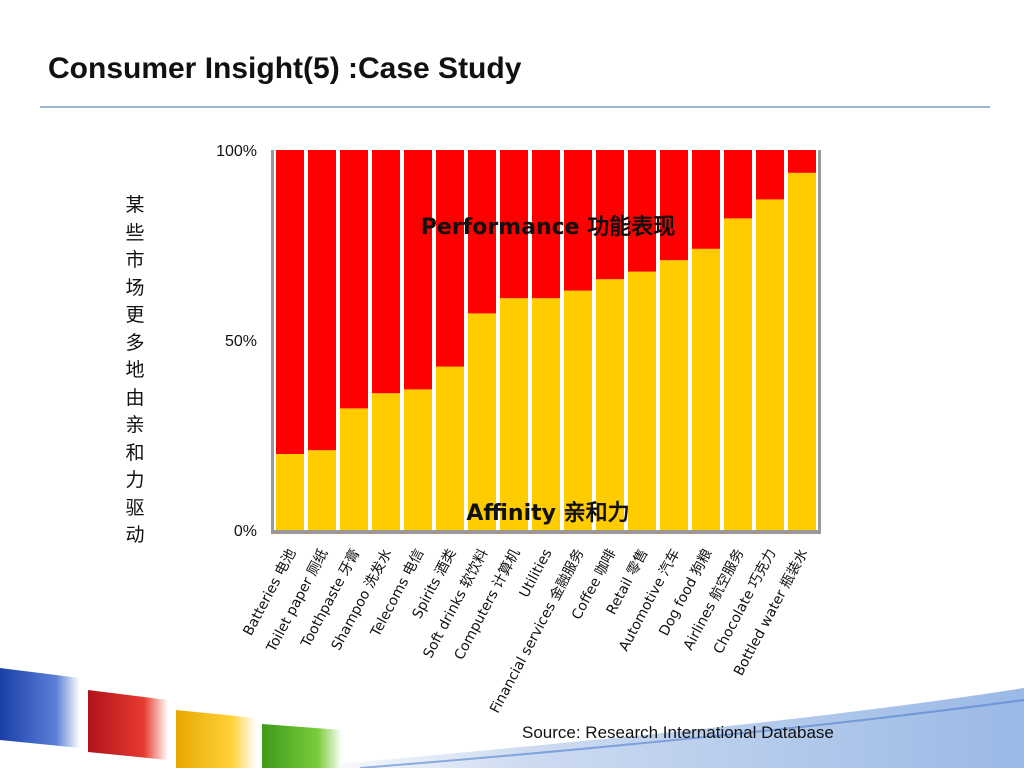 The image size is (1024, 768). What do you see at coordinates (819, 341) in the screenshot?
I see `right-axis-line` at bounding box center [819, 341].